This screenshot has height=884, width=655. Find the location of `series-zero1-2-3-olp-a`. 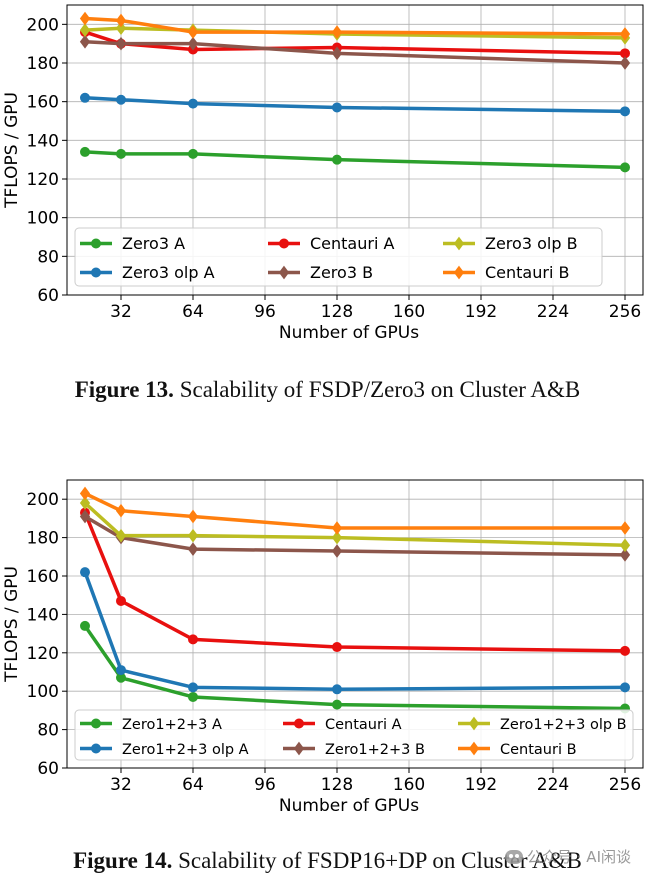

series-zero1-2-3-olp-a is located at coordinates (355, 631).